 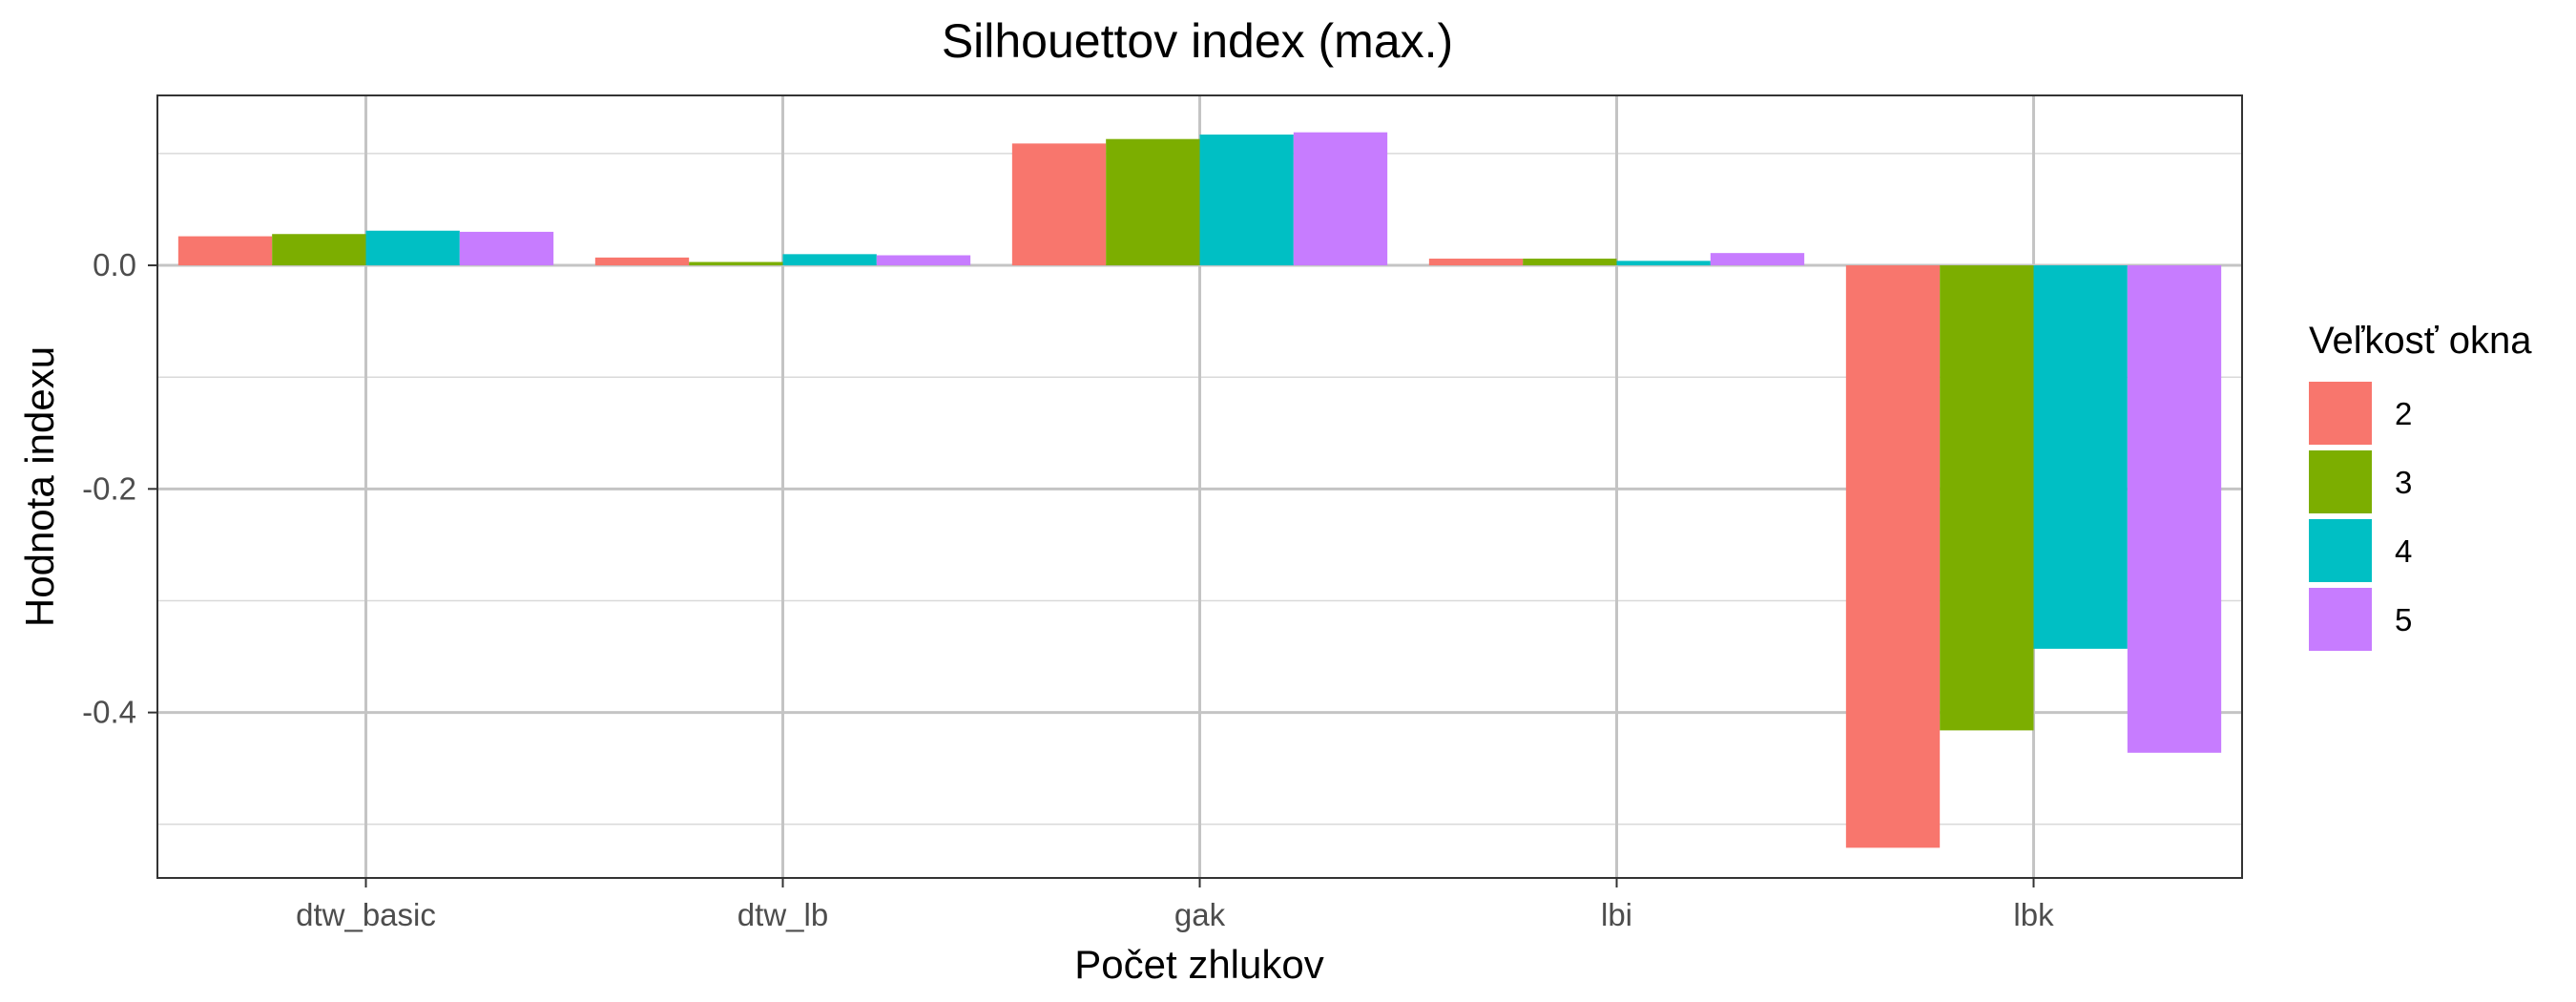 What do you see at coordinates (1616, 914) in the screenshot?
I see `x-tick-label: lbi` at bounding box center [1616, 914].